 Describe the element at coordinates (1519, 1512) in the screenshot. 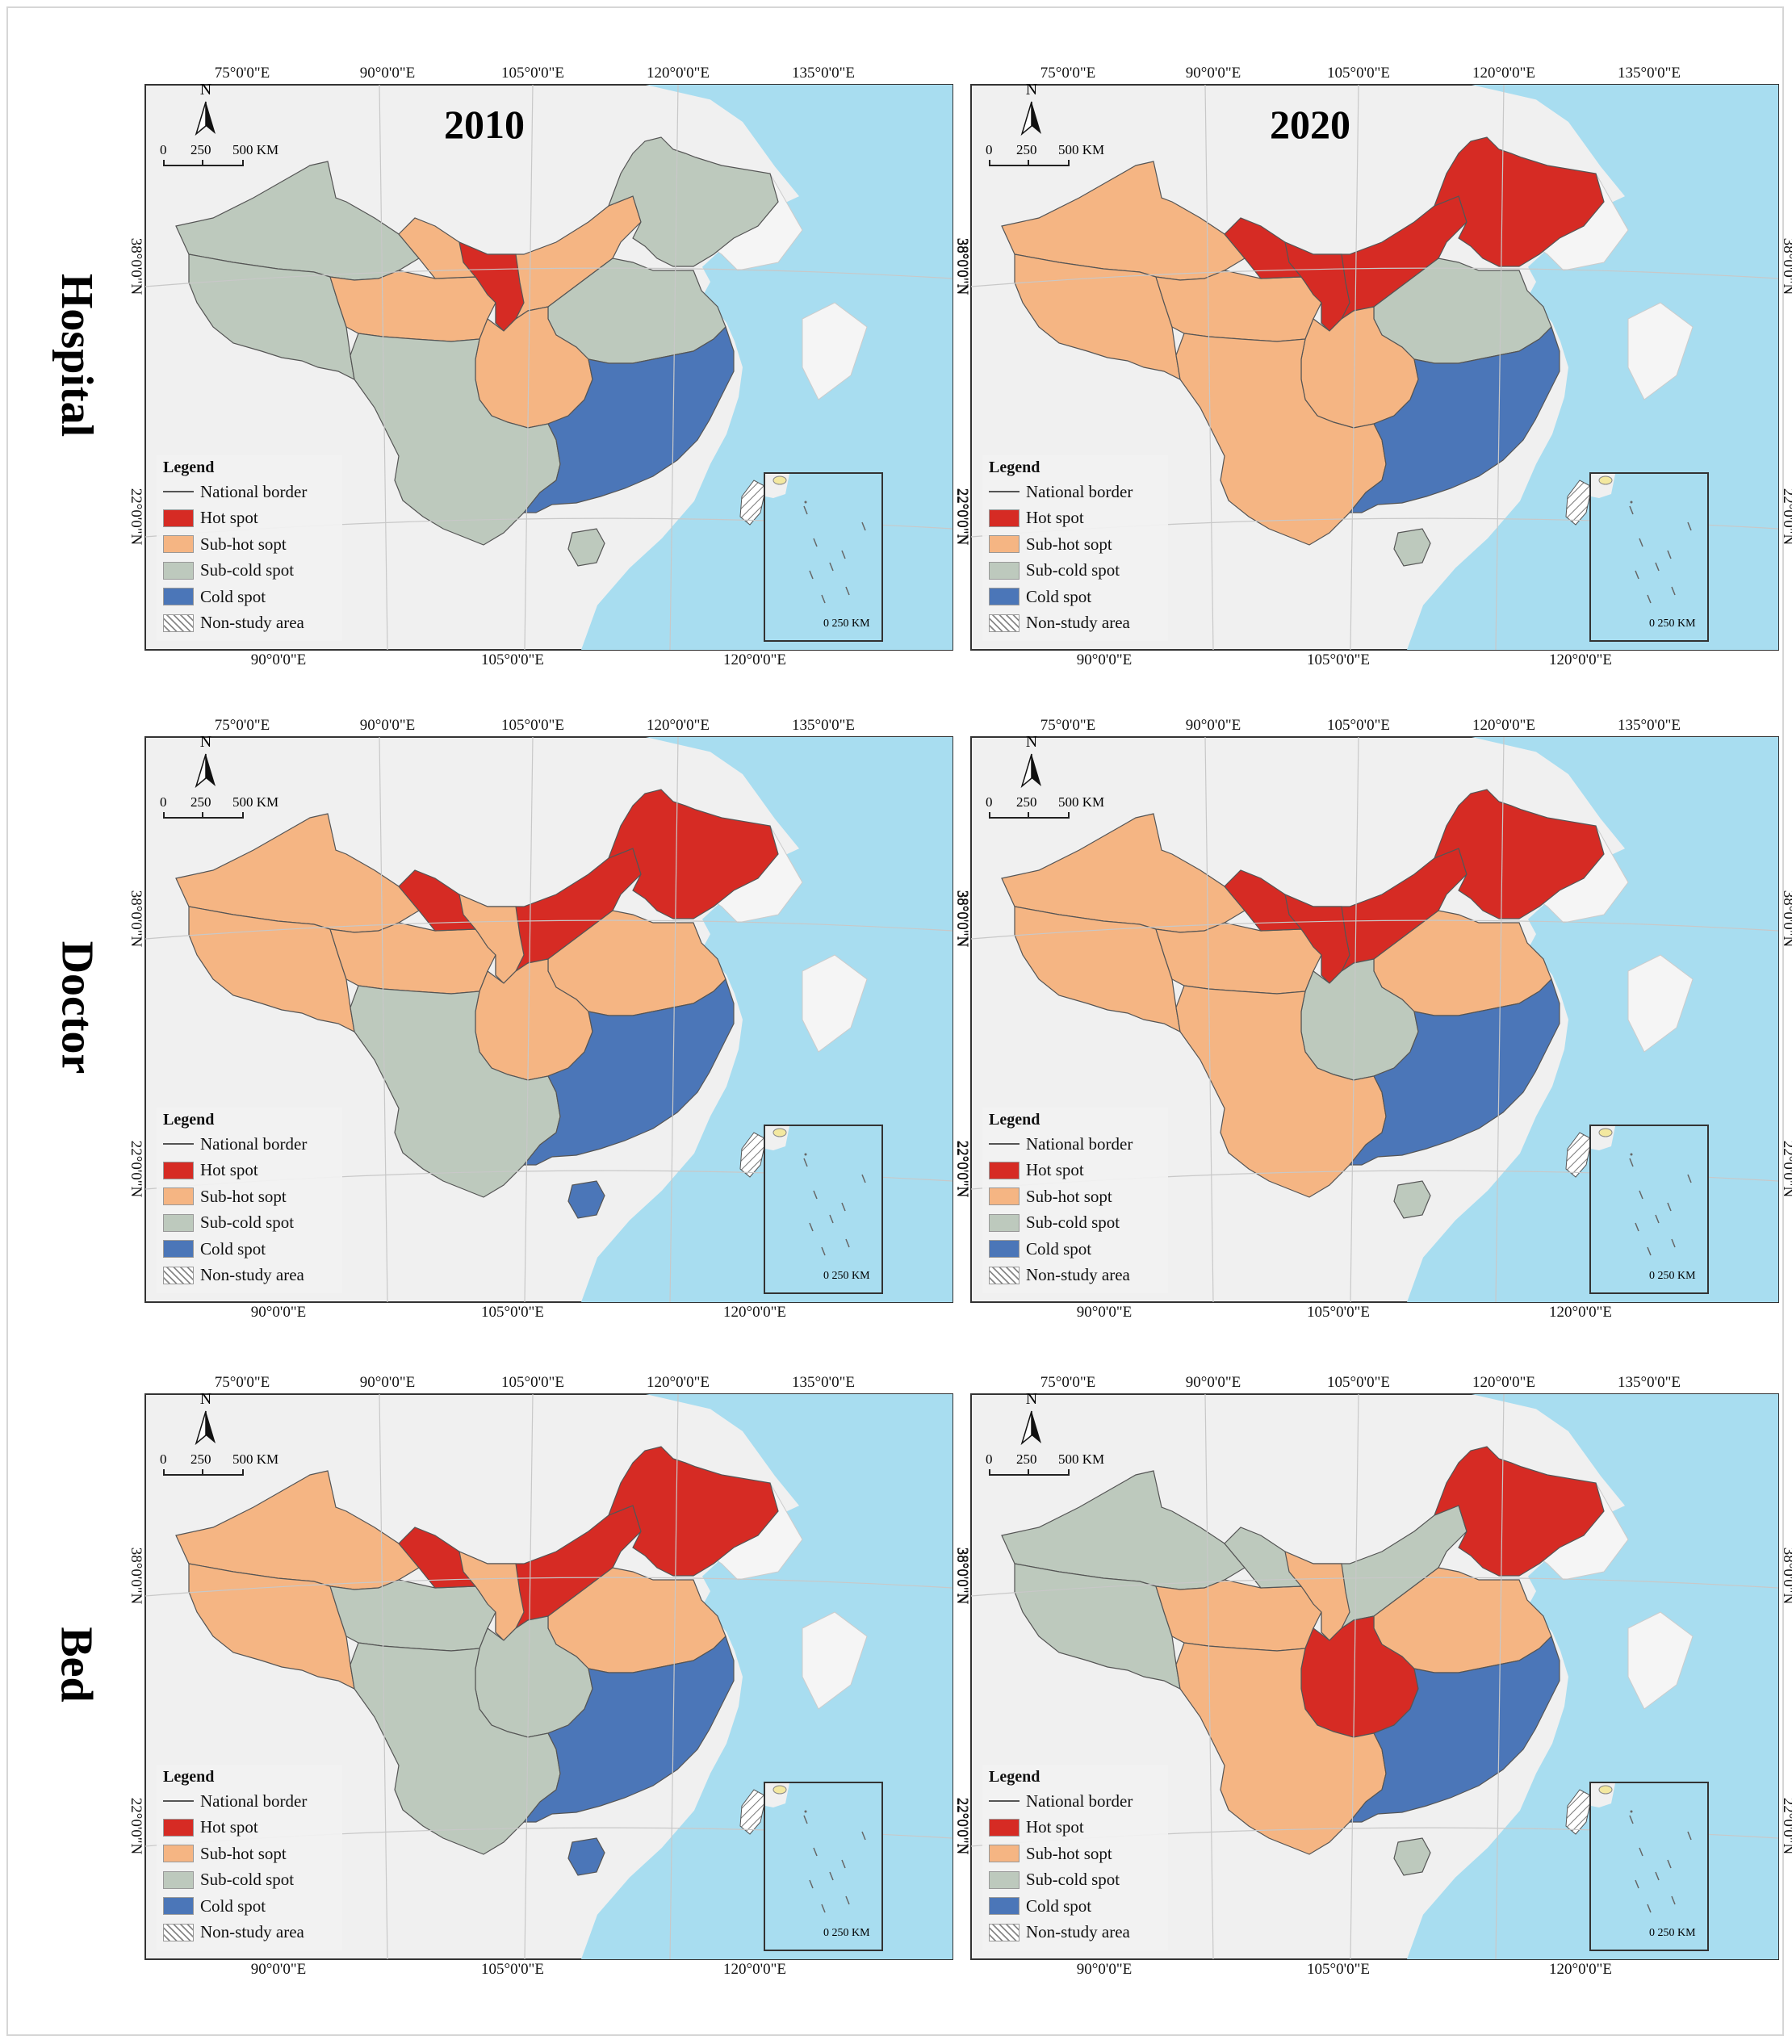

I see `region-northeast` at that location.